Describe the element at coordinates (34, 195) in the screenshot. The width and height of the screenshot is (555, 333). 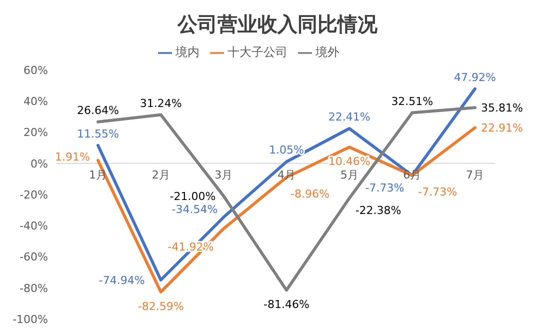
I see `y-tick-label: -20%` at that location.